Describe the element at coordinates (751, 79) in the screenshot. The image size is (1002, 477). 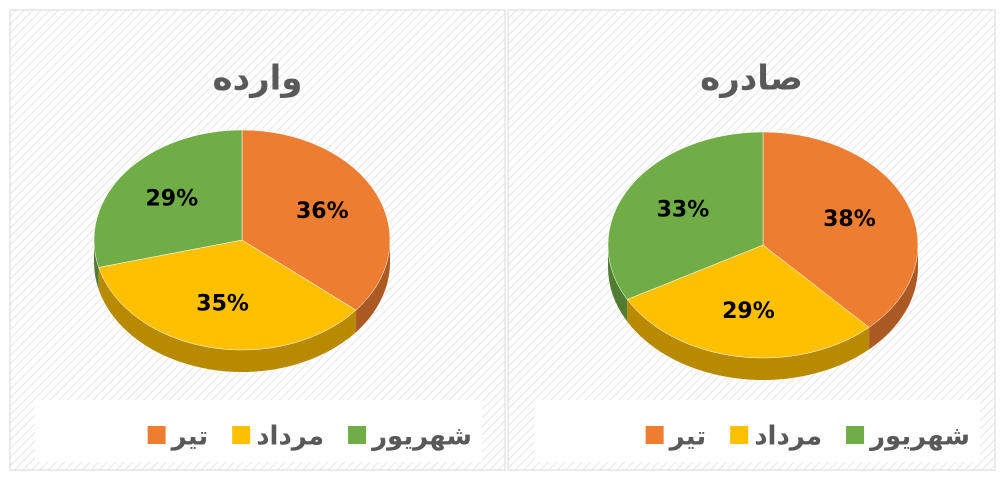
I see `chart-title: صادره` at that location.